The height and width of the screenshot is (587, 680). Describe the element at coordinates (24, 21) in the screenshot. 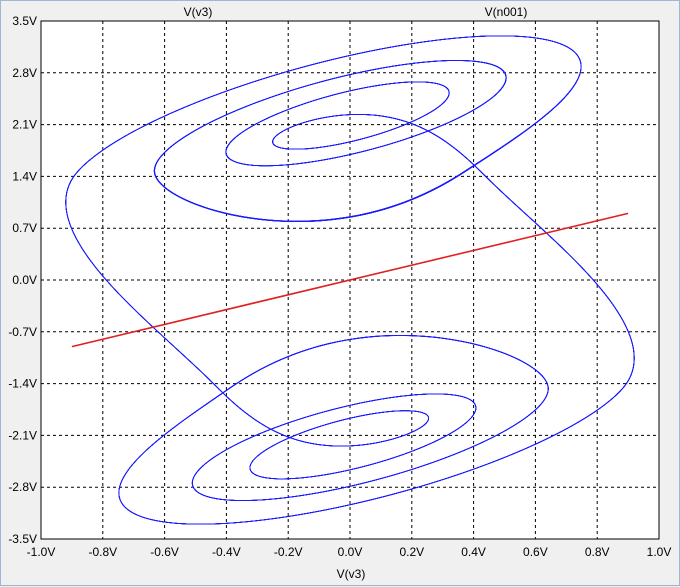

I see `y-tick-label: 3.5V` at that location.